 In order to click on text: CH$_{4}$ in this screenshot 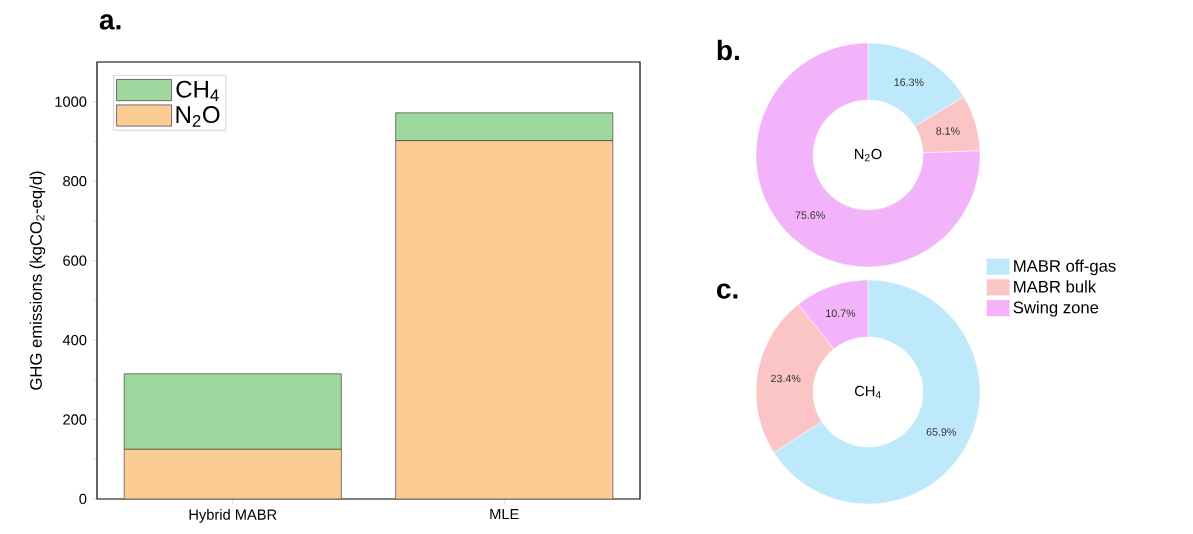, I will do `click(867, 392)`.